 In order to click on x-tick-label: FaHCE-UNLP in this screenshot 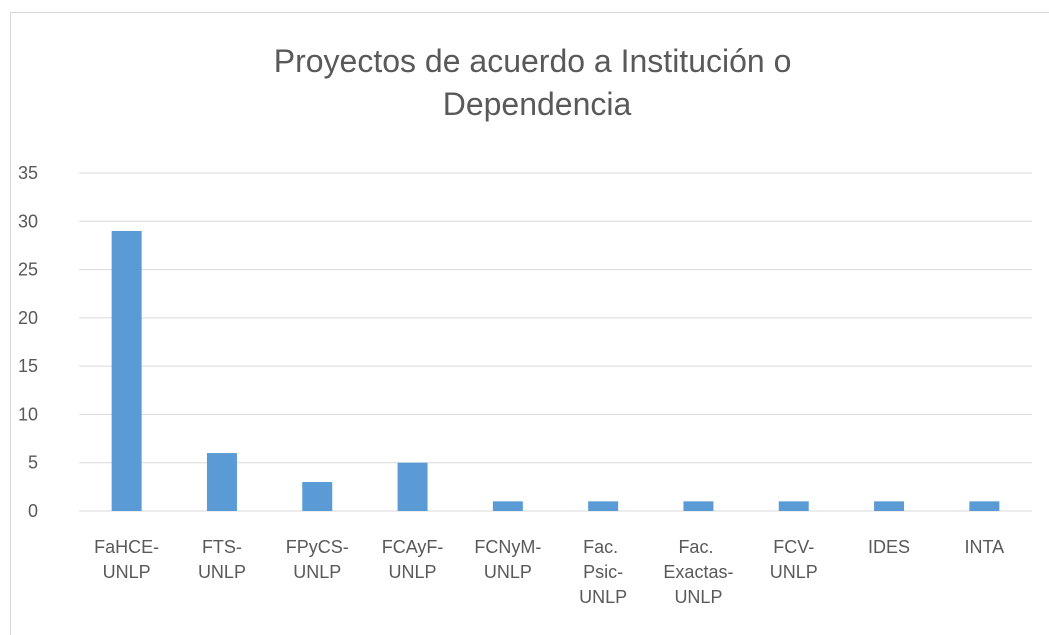, I will do `click(126, 559)`.